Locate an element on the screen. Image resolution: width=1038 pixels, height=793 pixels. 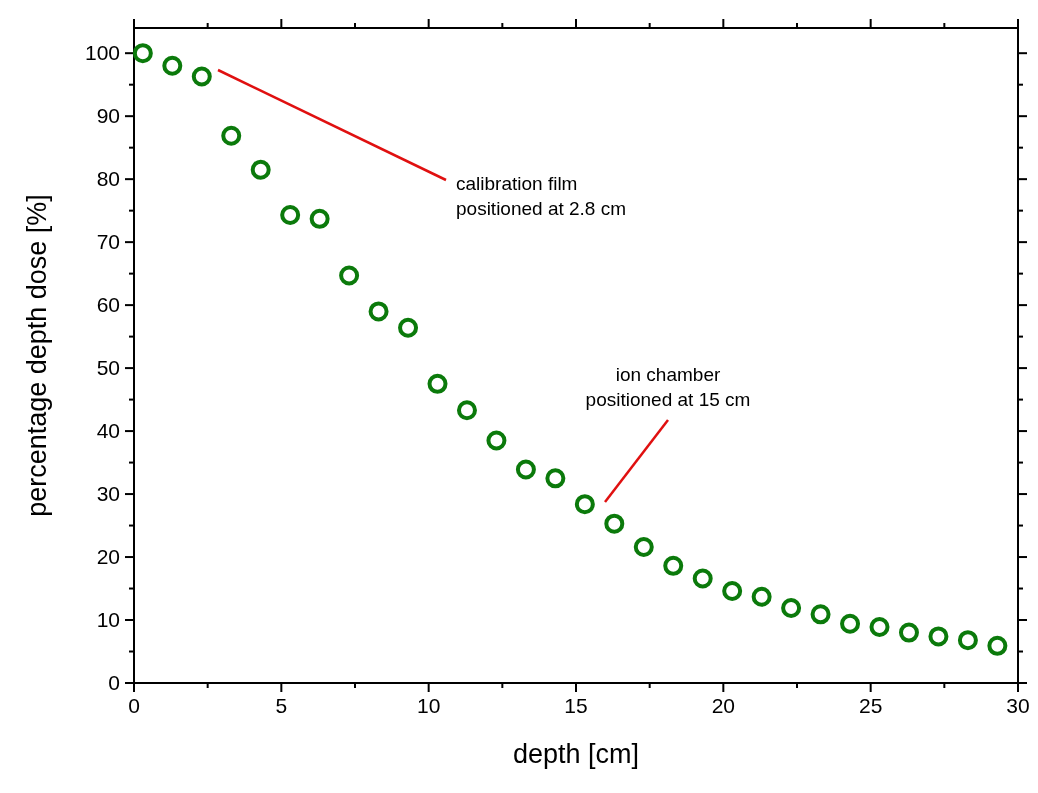
y-tick-label: 90 is located at coordinates (108, 116).